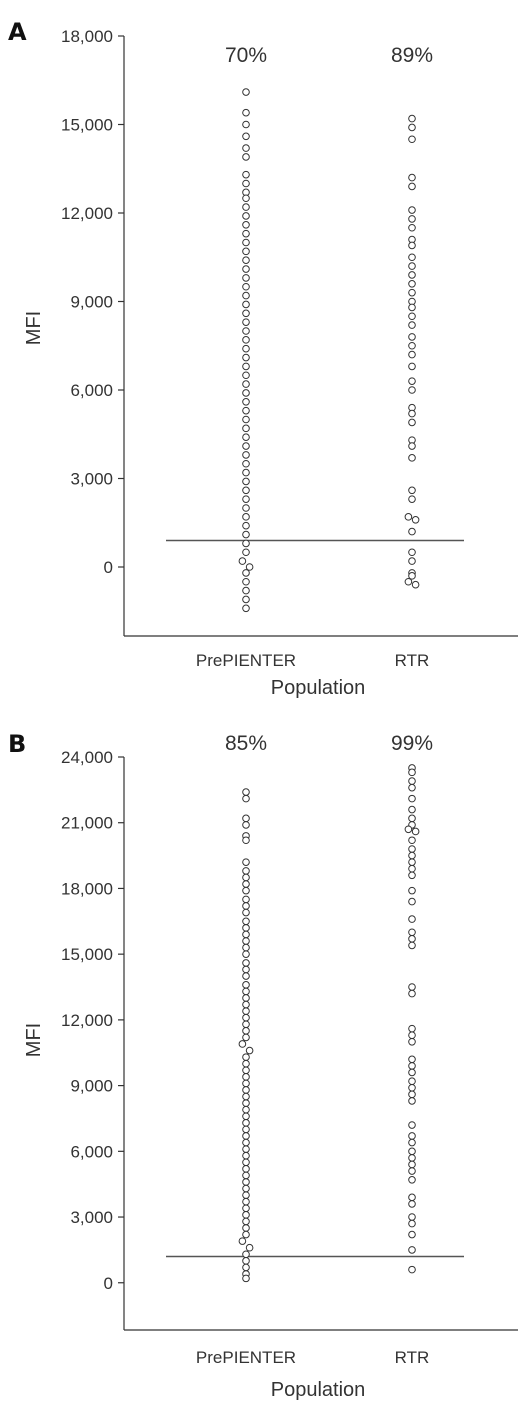  What do you see at coordinates (246, 743) in the screenshot?
I see `percent-label-b-prepienter: 85%` at bounding box center [246, 743].